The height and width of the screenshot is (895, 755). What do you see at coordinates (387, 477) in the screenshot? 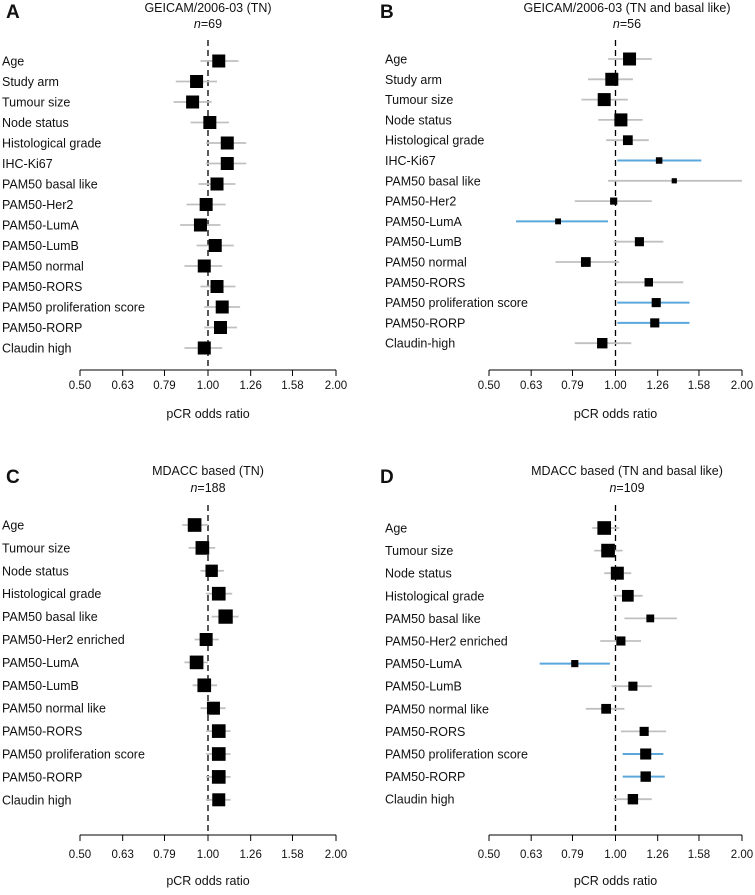
I see `panel-letter: D` at bounding box center [387, 477].